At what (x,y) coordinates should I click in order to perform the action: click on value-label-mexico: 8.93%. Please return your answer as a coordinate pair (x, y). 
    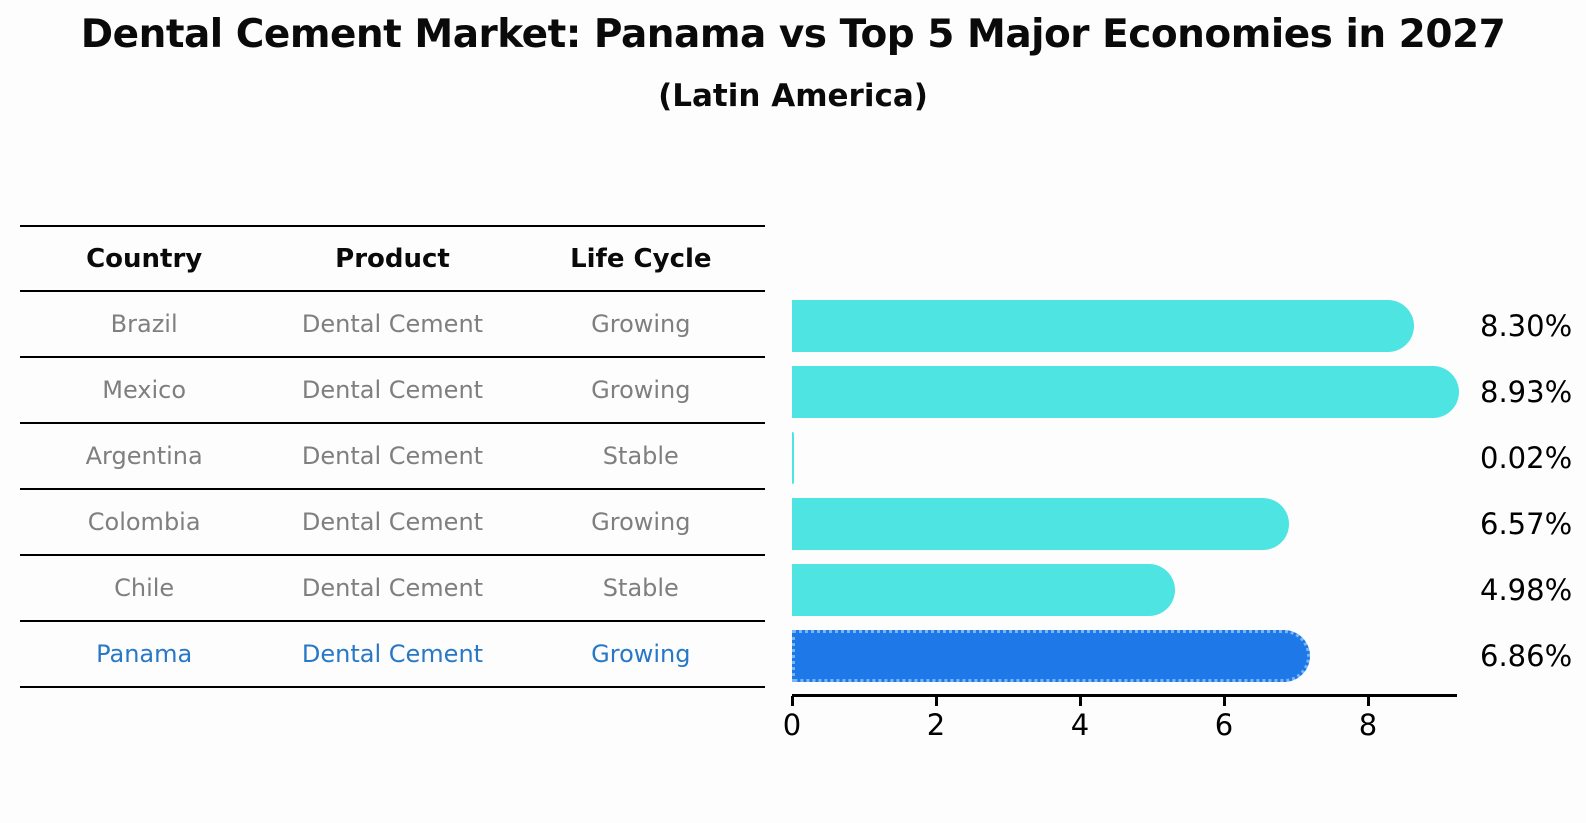
    Looking at the image, I should click on (1526, 392).